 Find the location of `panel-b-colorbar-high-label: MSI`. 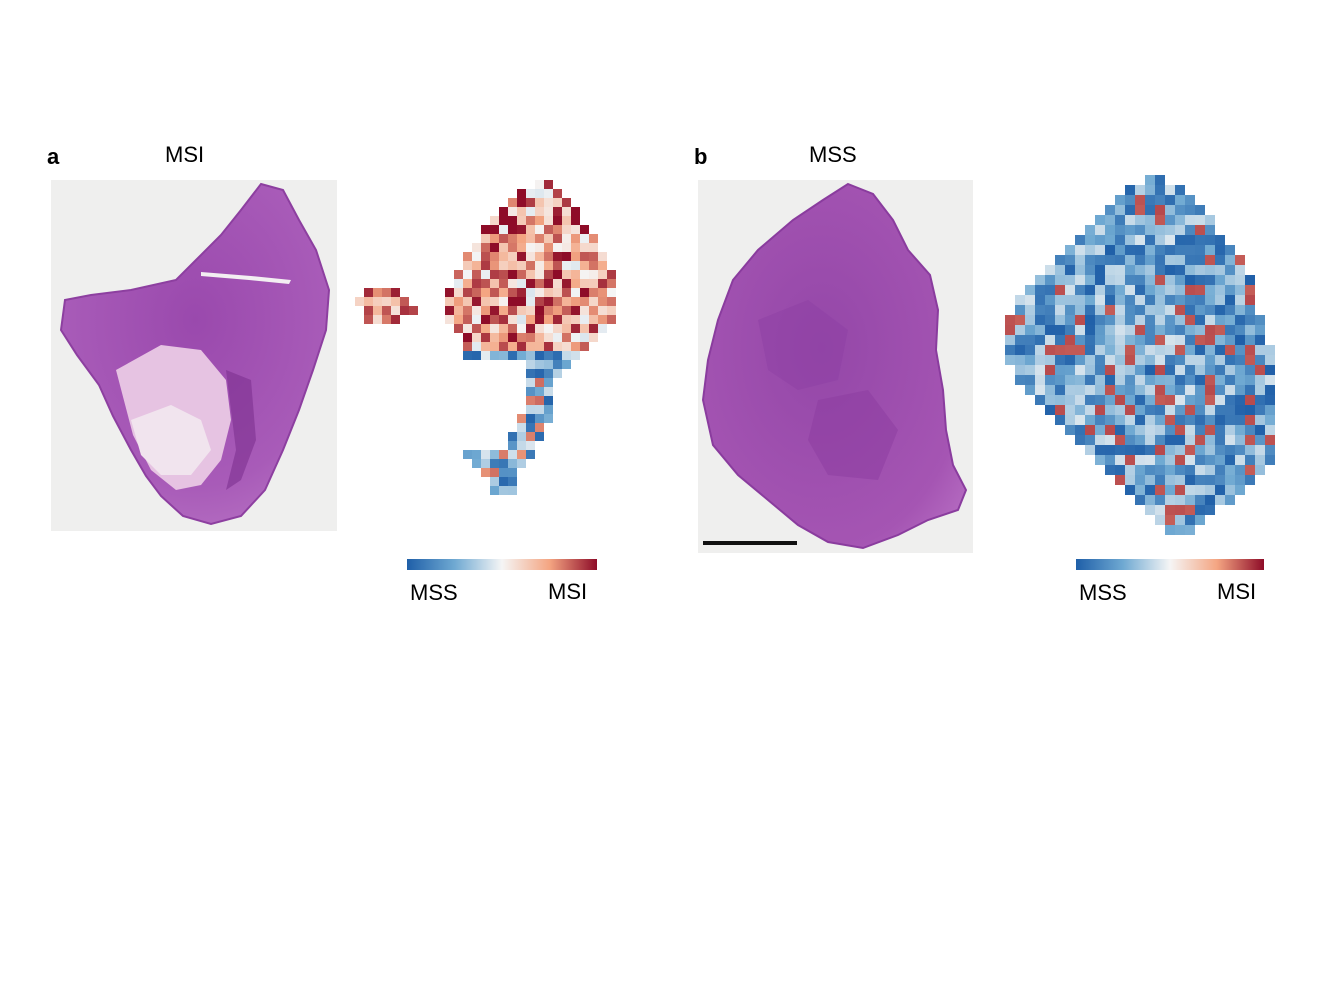

panel-b-colorbar-high-label: MSI is located at coordinates (1237, 591).